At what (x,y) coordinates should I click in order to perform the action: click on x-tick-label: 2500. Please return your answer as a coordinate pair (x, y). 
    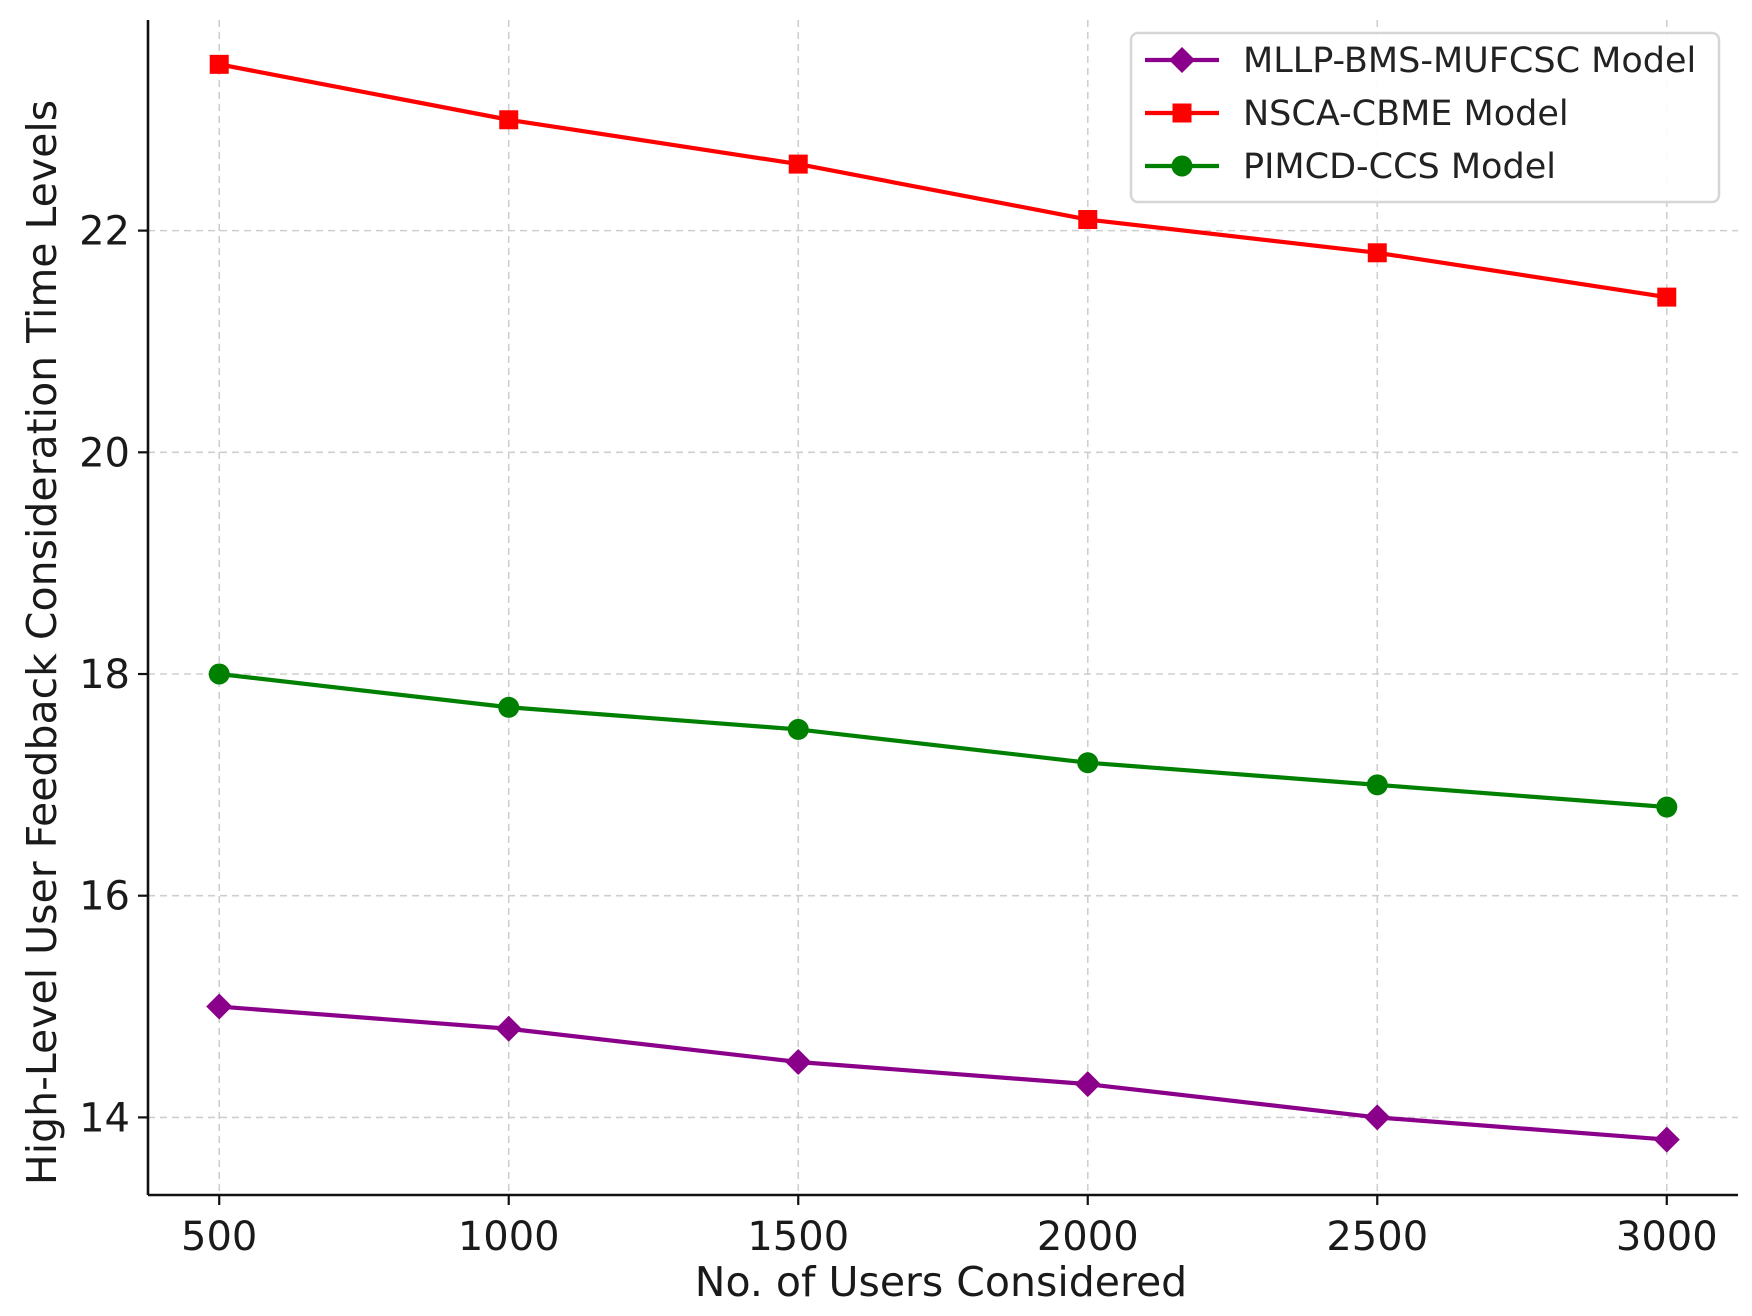
    Looking at the image, I should click on (1377, 1237).